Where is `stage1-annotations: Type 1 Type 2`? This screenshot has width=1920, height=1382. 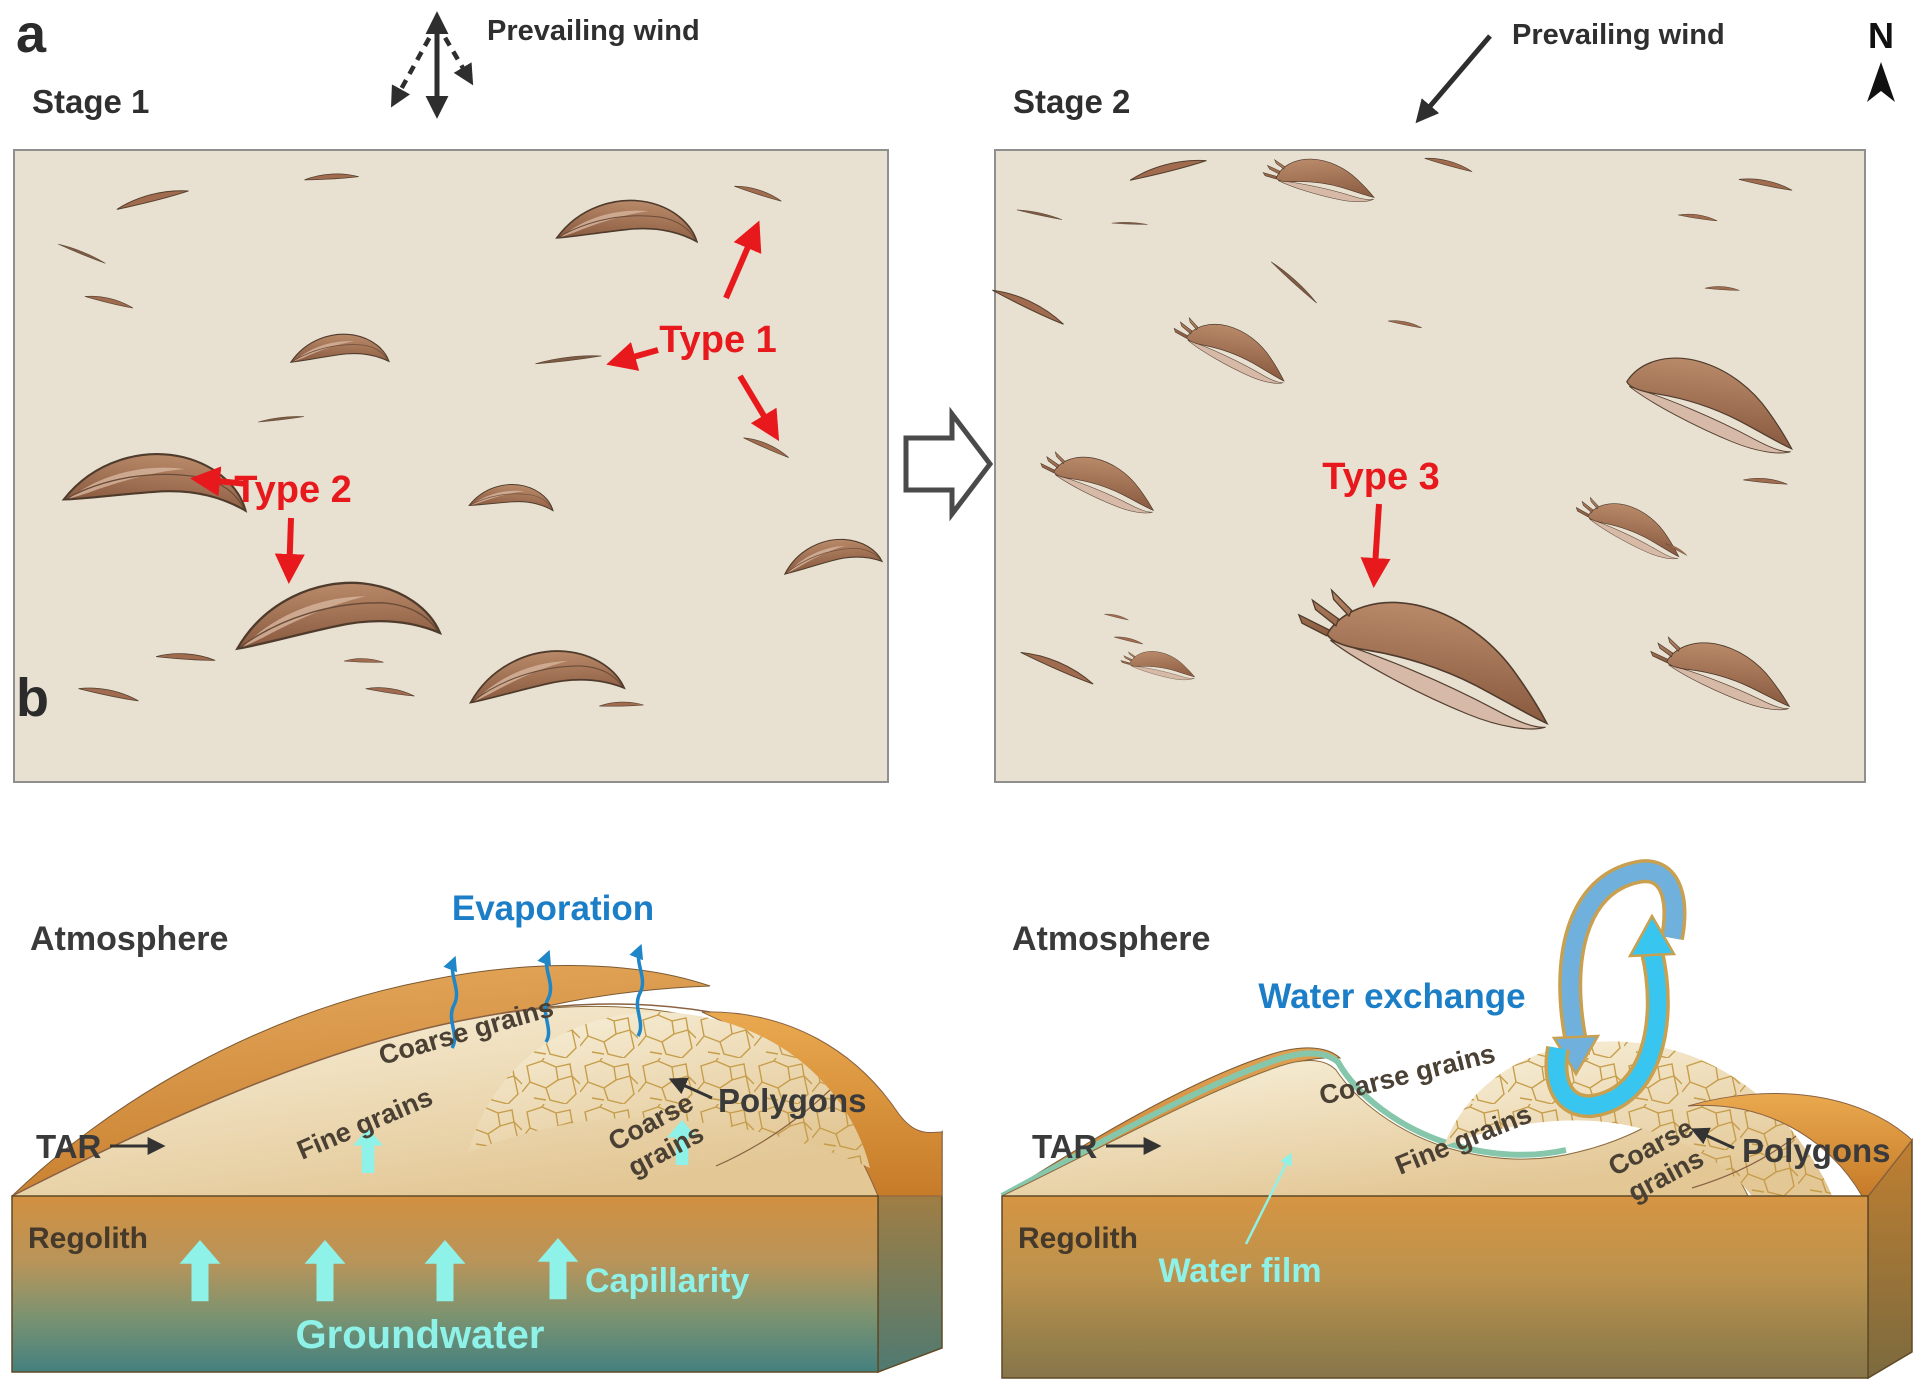
stage1-annotations: Type 1 Type 2 is located at coordinates (485, 402).